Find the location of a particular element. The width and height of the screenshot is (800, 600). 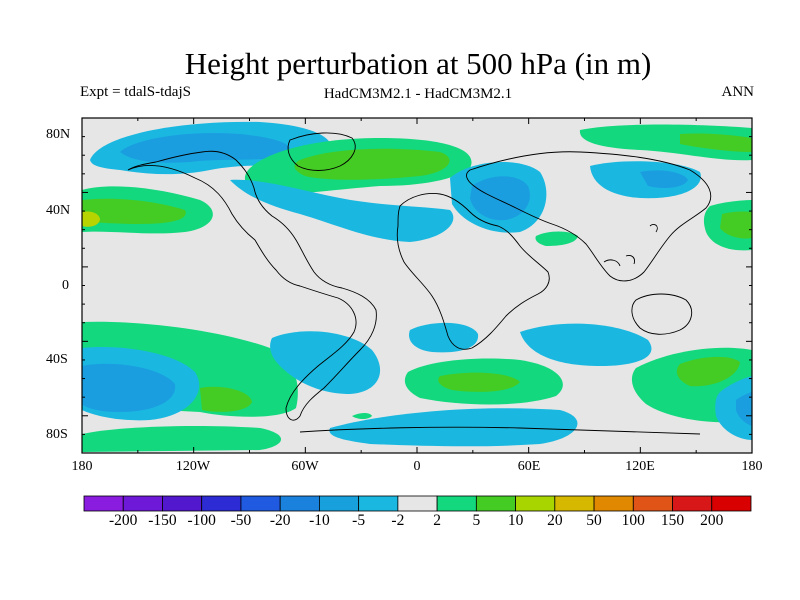

colorbar-level-label: -20 is located at coordinates (280, 520).